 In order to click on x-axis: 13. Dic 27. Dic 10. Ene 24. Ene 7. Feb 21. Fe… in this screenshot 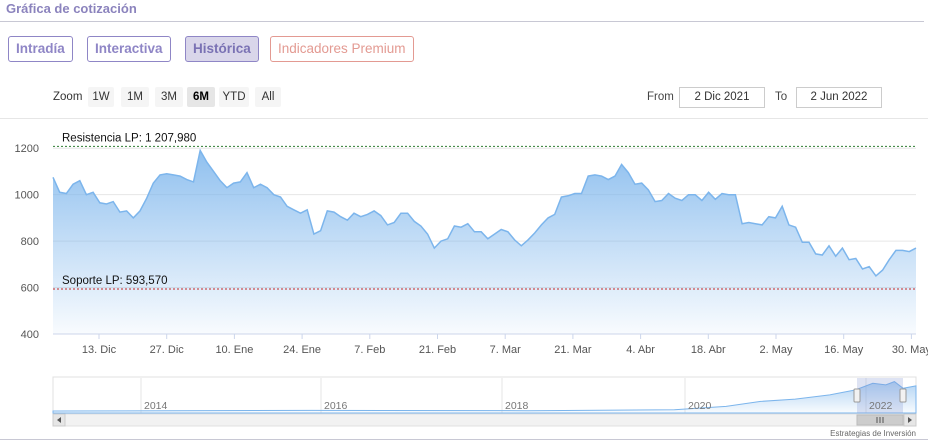, I will do `click(490, 344)`.